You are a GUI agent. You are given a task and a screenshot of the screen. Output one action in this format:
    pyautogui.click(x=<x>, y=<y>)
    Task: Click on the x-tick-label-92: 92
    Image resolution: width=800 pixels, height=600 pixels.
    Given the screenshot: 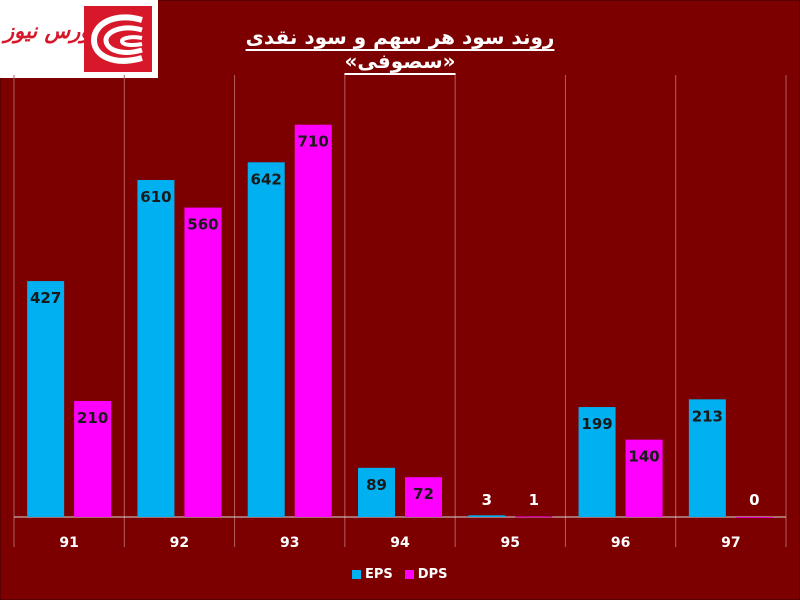 What is the action you would take?
    pyautogui.click(x=179, y=543)
    